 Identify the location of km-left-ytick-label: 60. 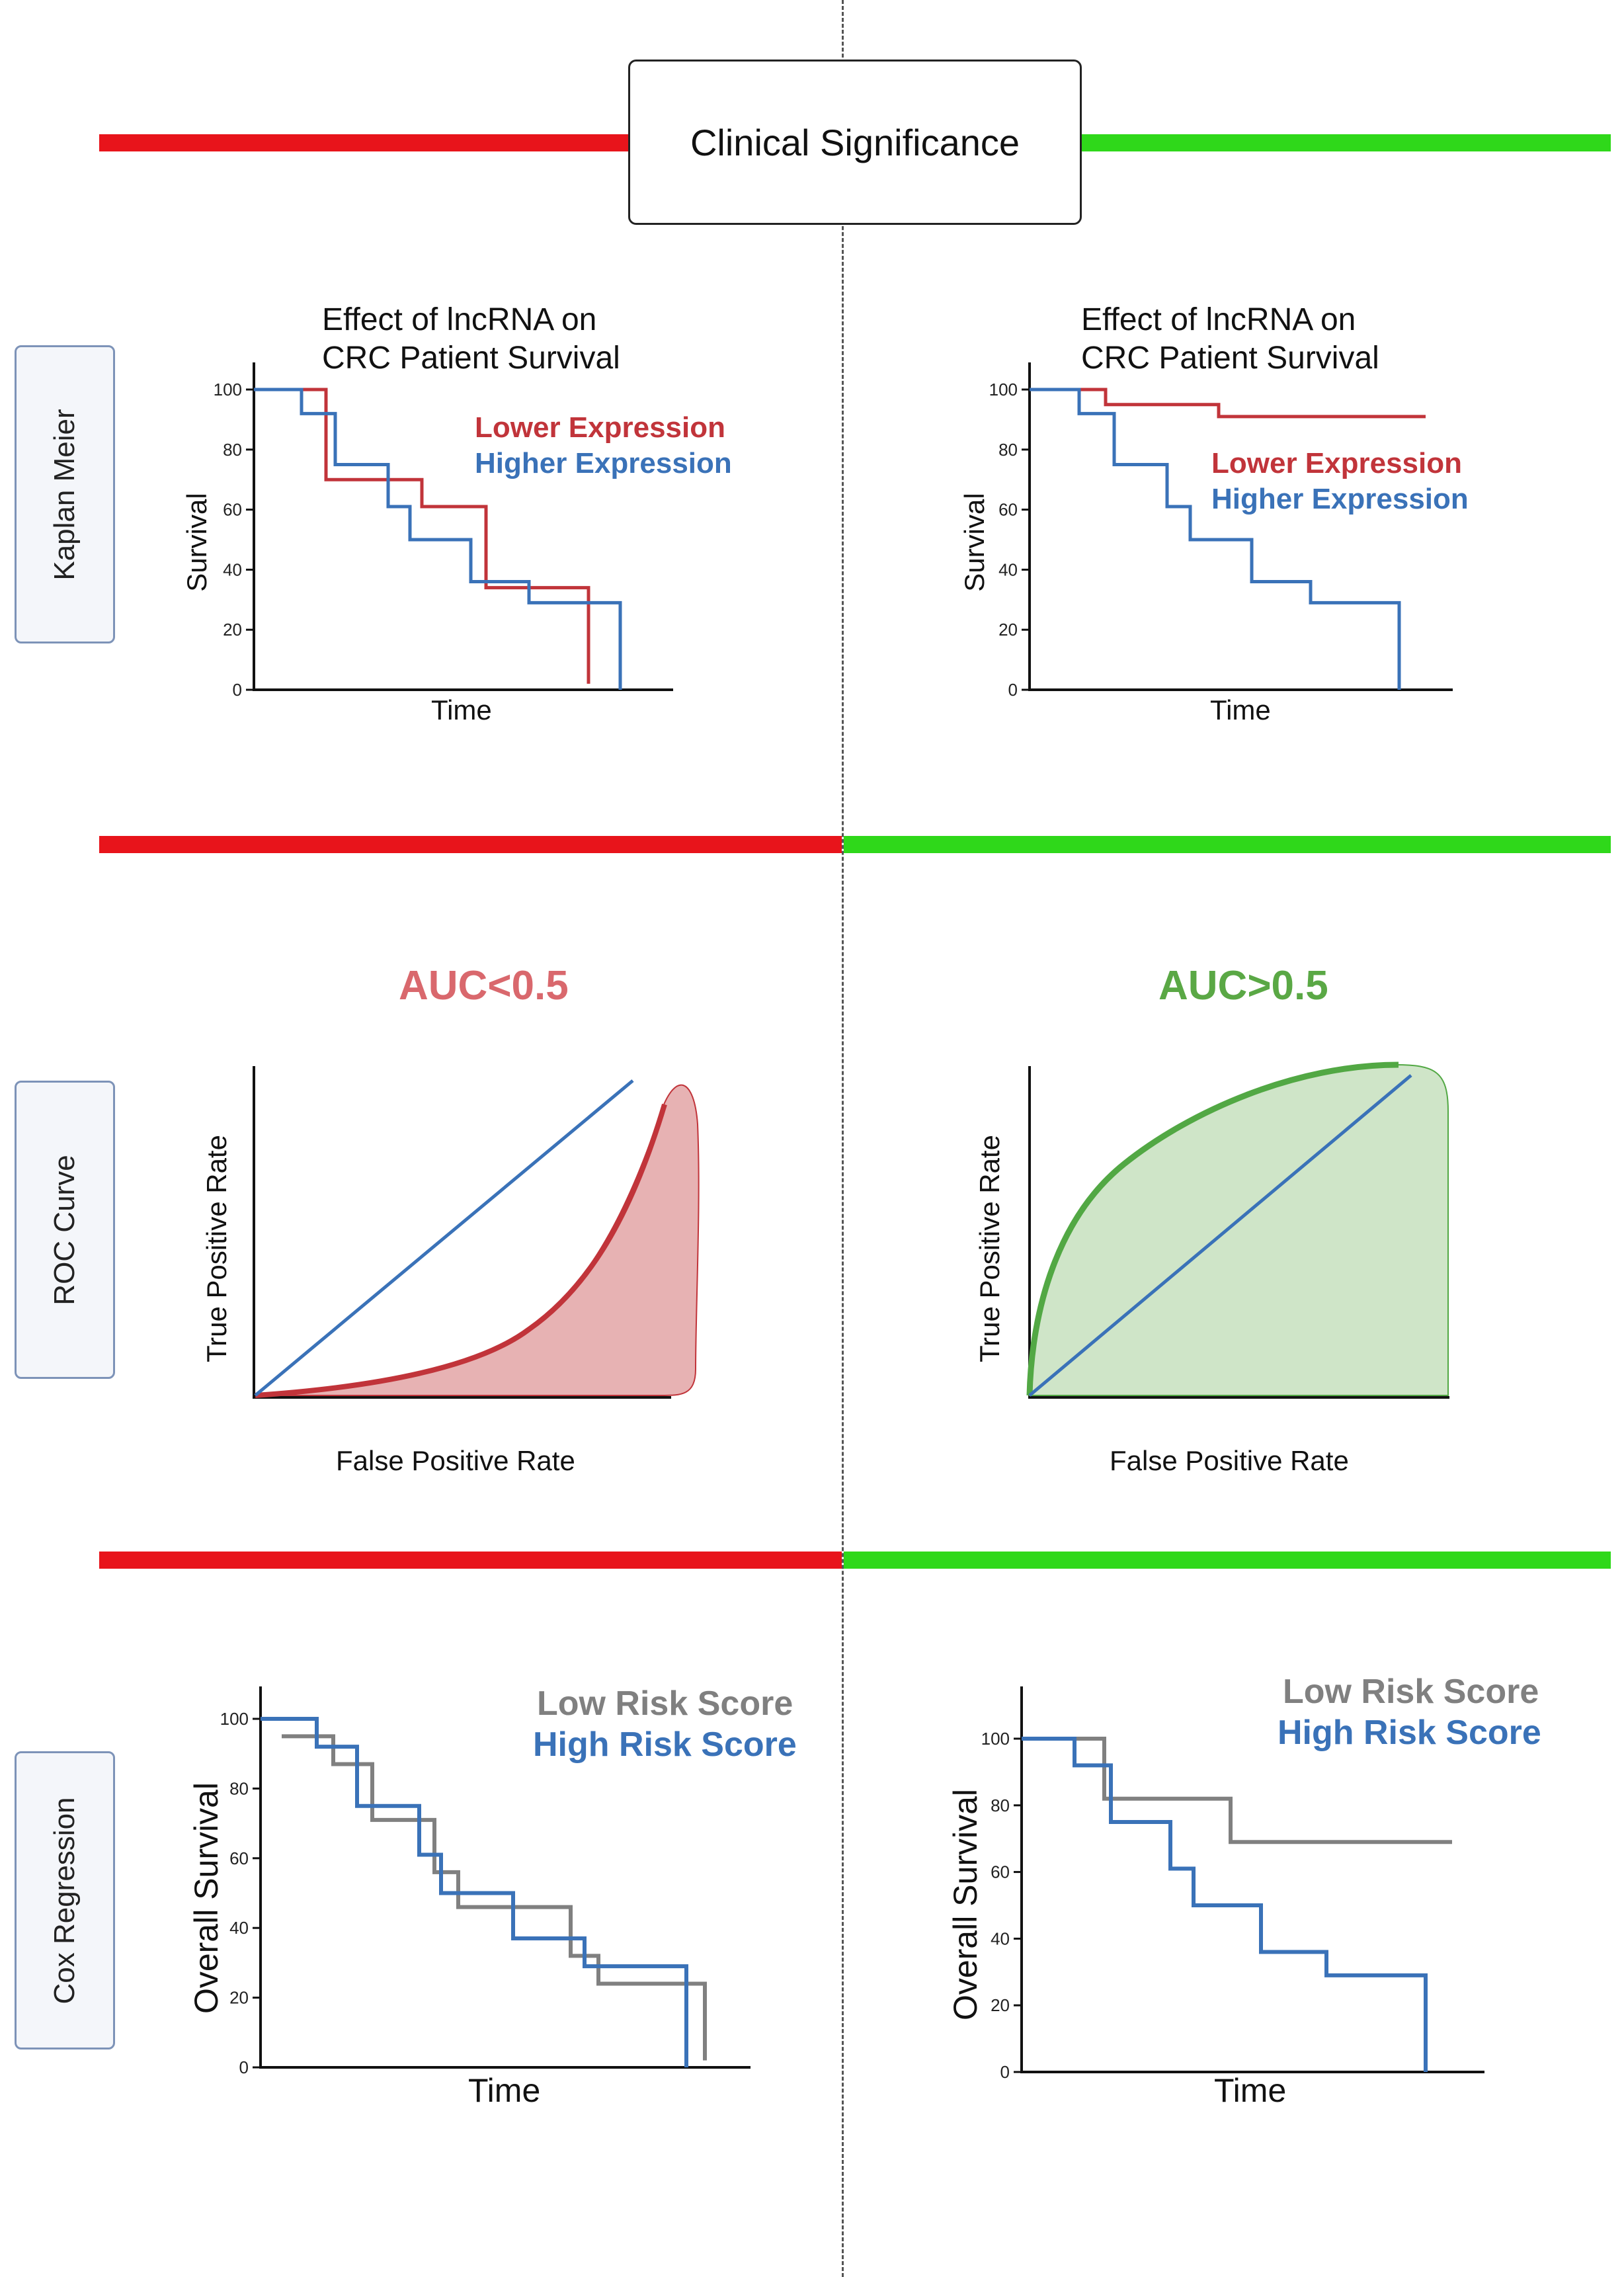
(232, 510).